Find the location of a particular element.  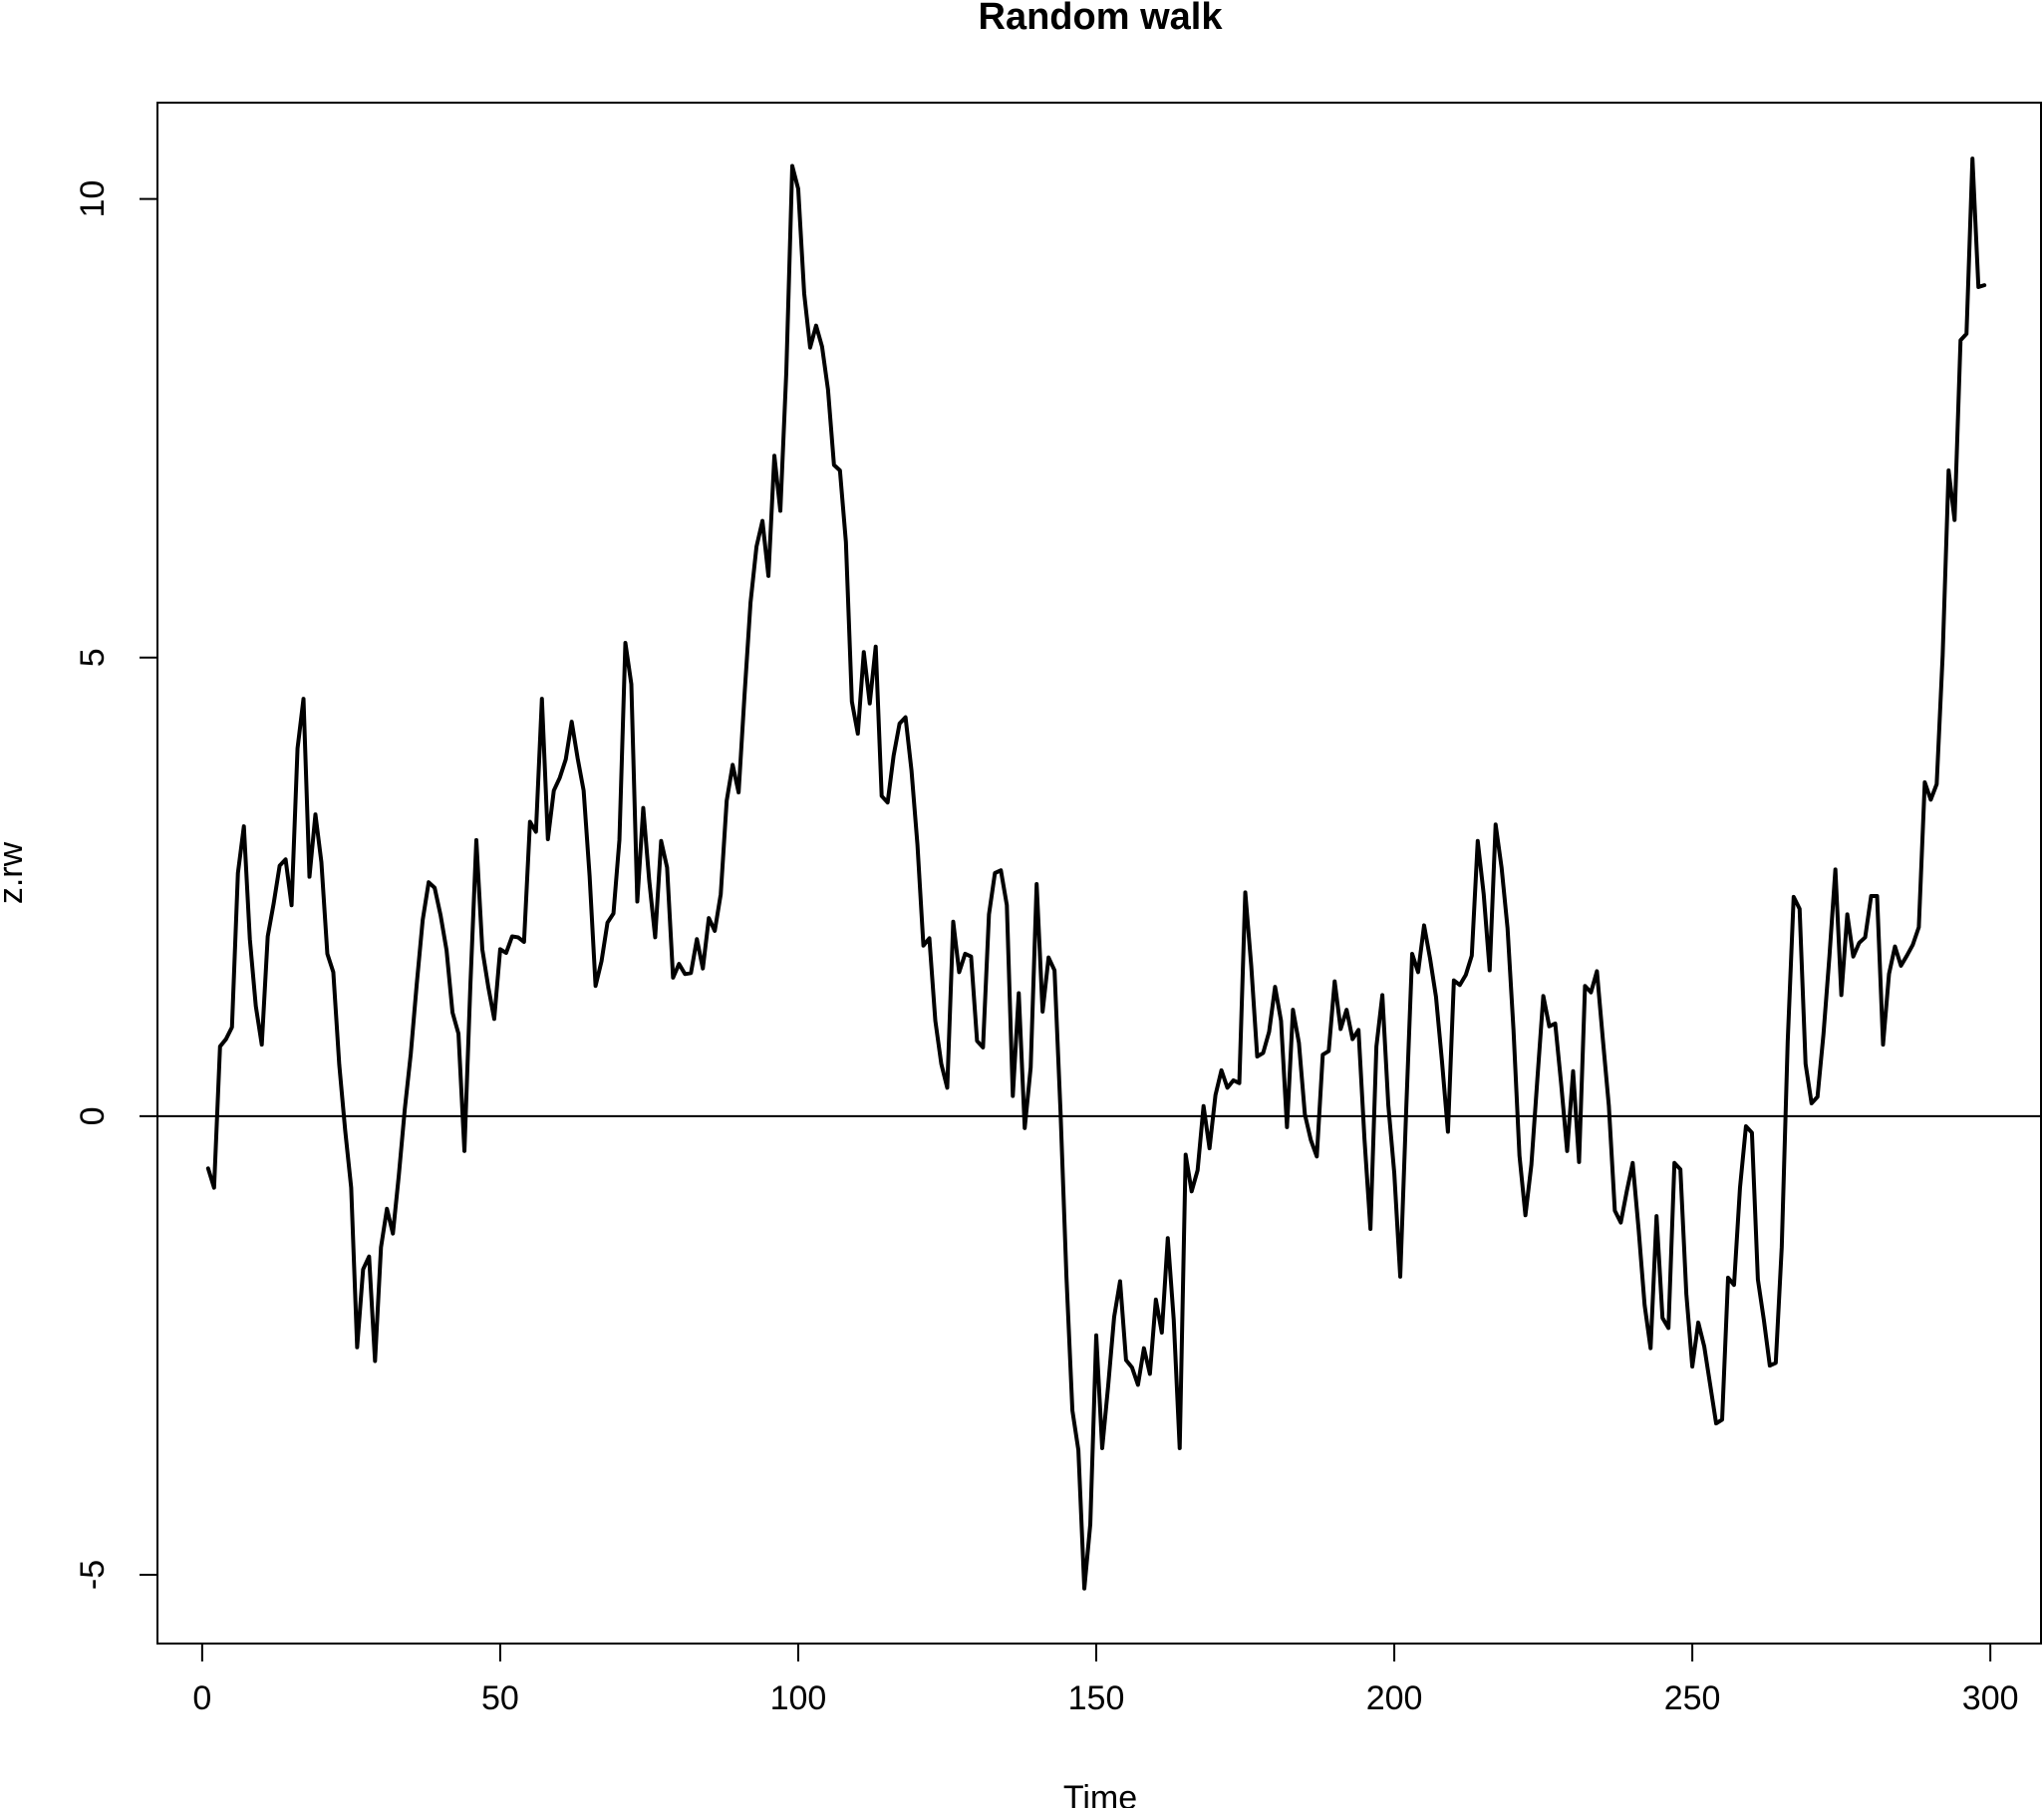

x-tick-label: 100 is located at coordinates (798, 1698).